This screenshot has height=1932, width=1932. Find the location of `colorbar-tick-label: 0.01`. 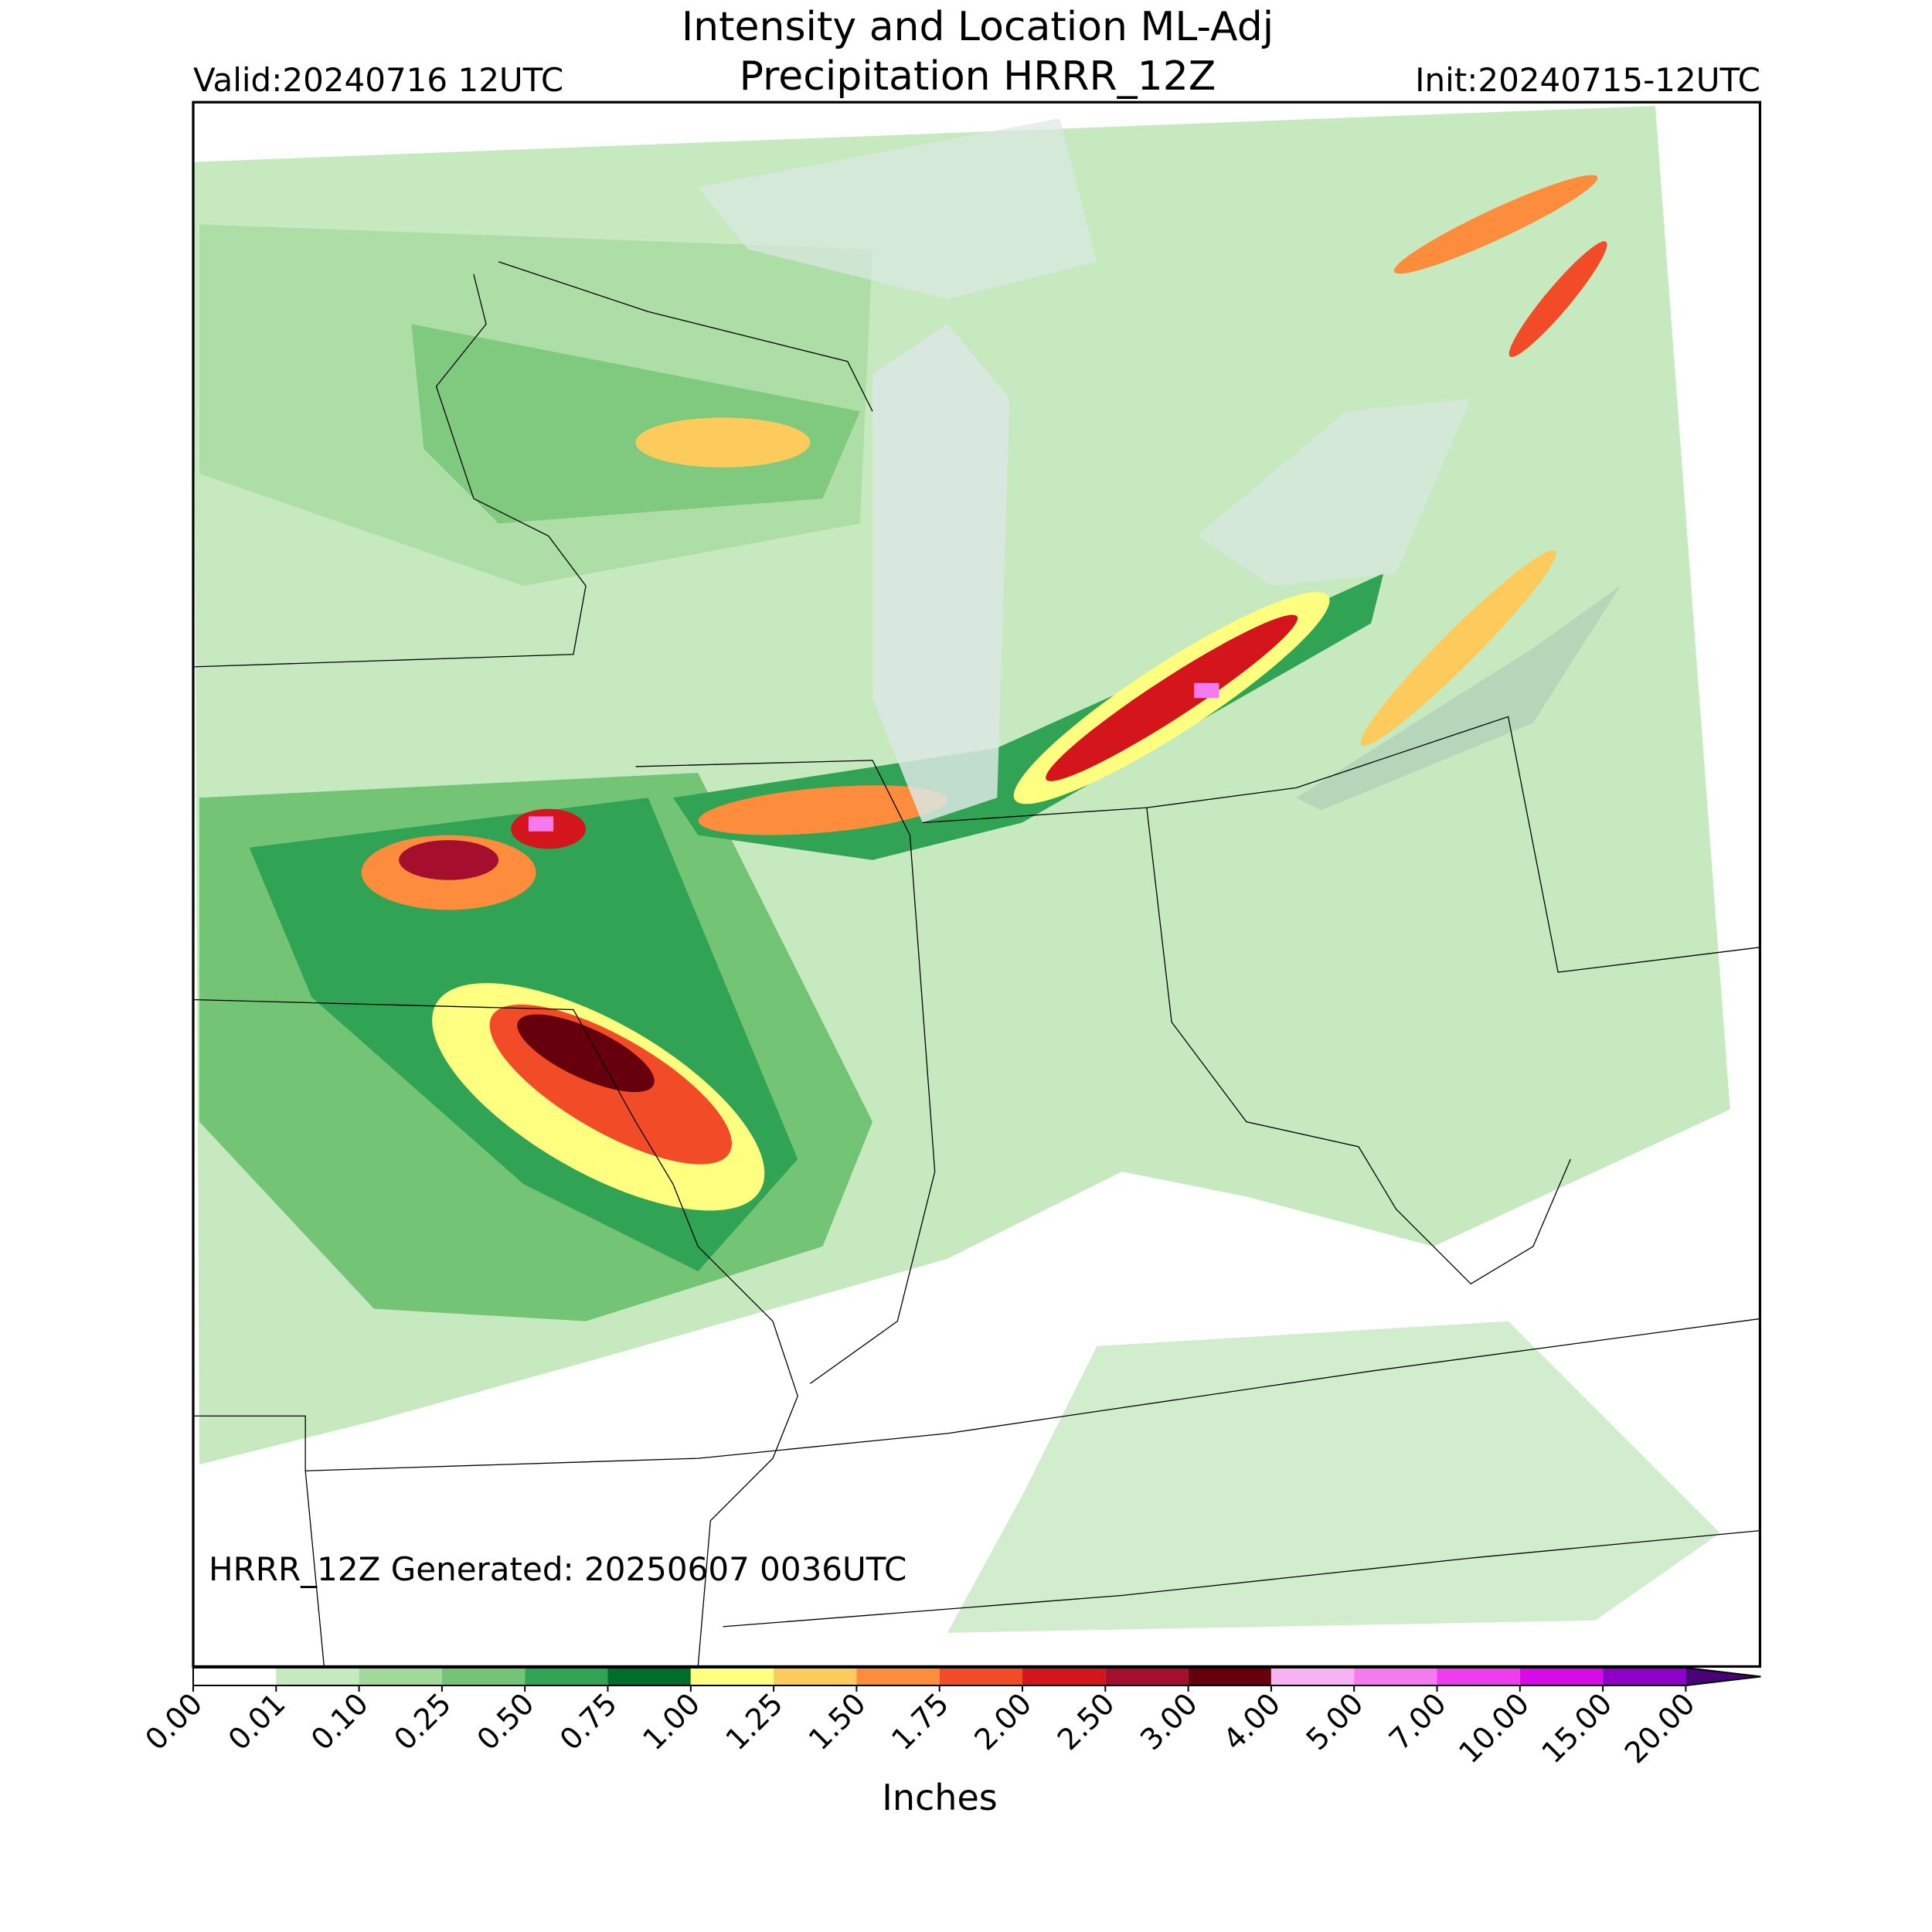

colorbar-tick-label: 0.01 is located at coordinates (257, 1722).